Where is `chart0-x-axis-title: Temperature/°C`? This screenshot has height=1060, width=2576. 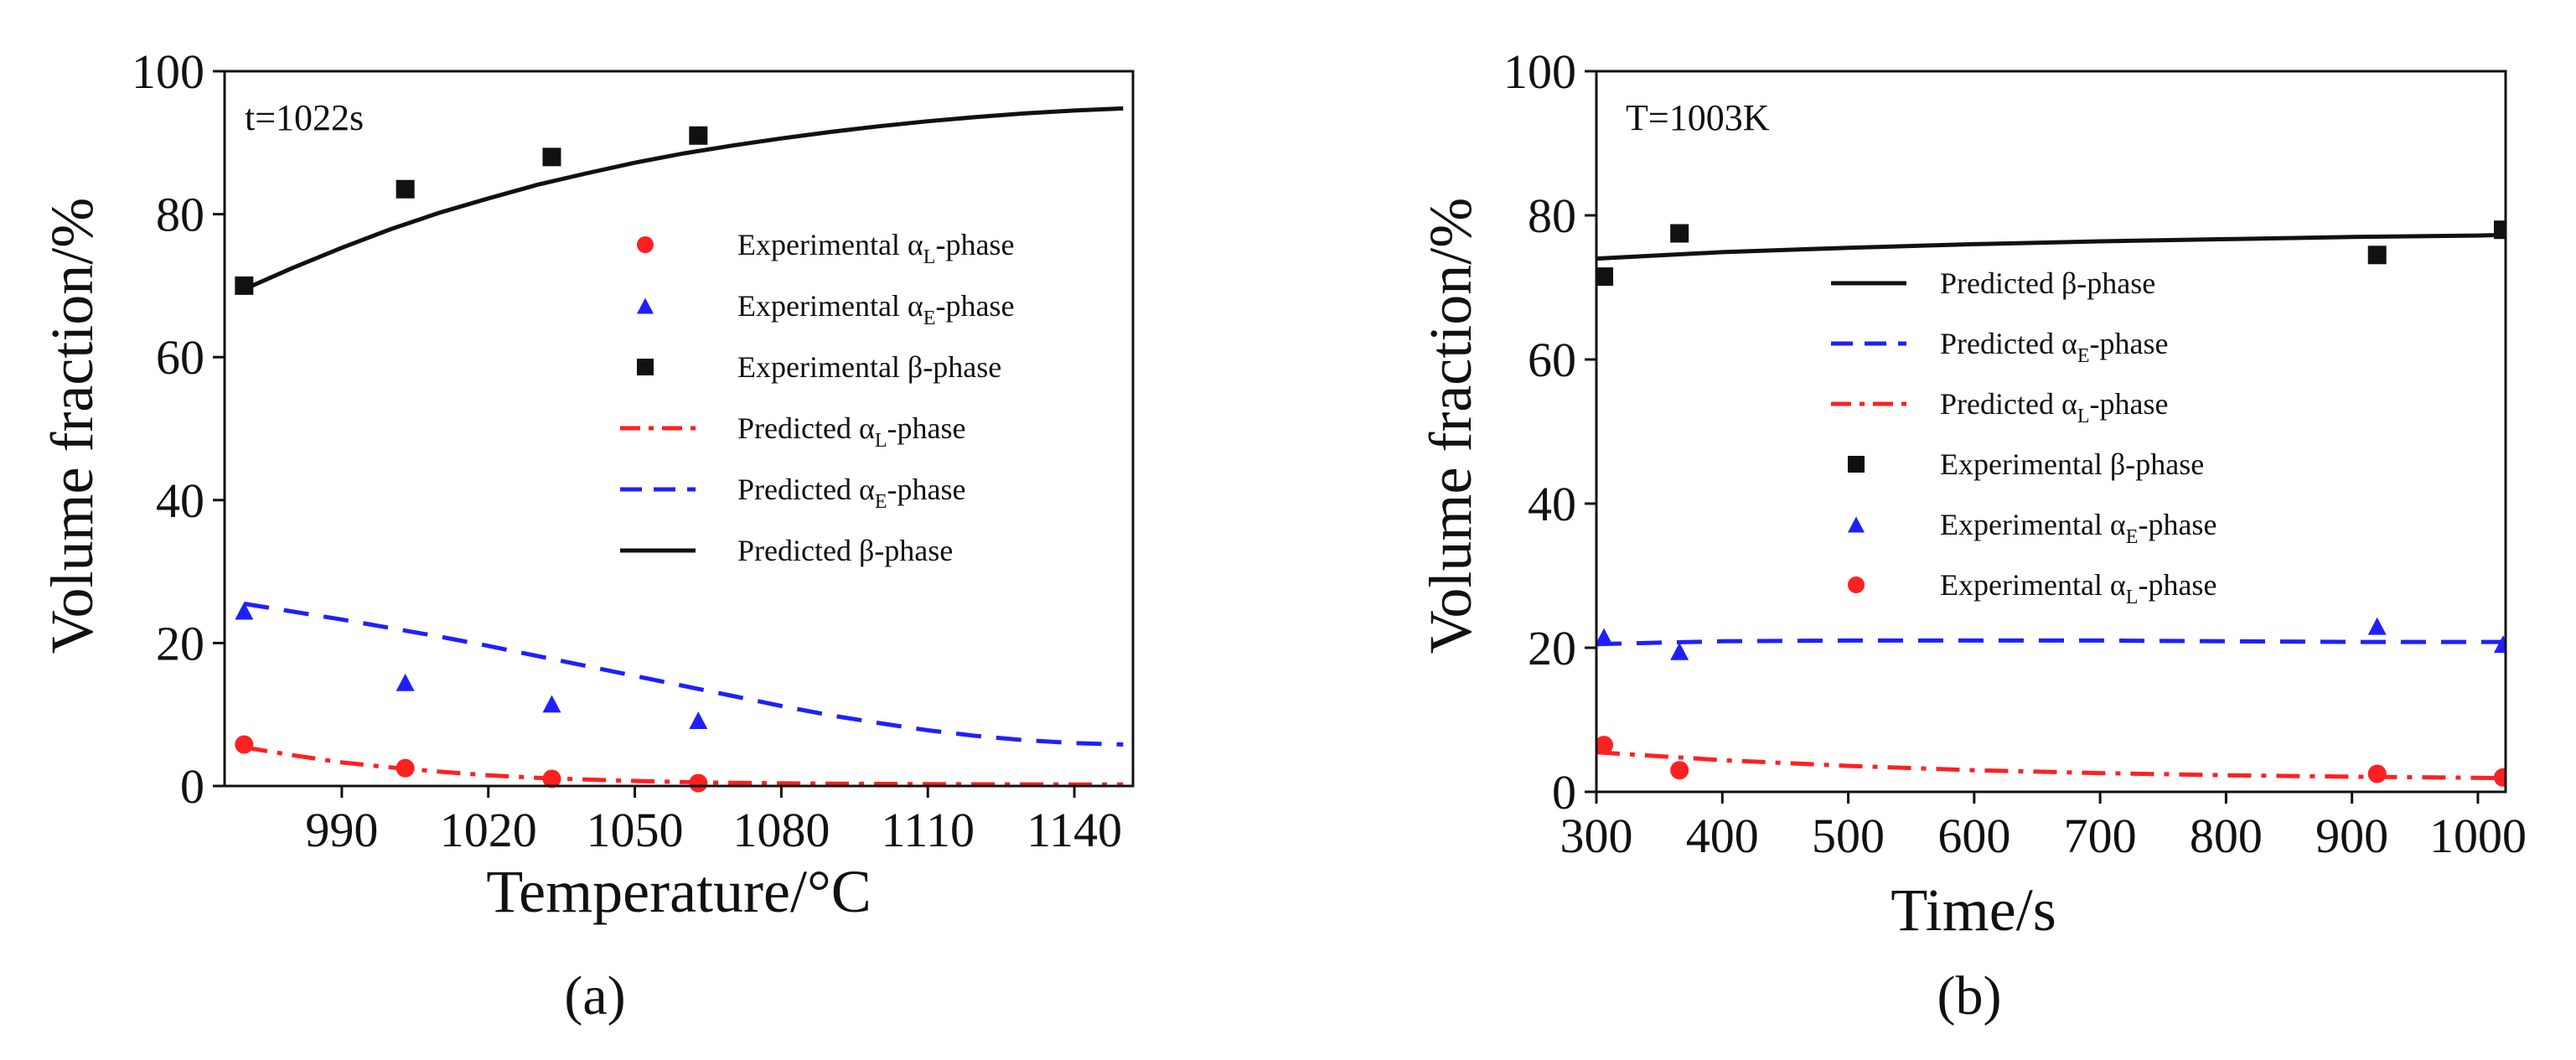 chart0-x-axis-title: Temperature/°C is located at coordinates (679, 892).